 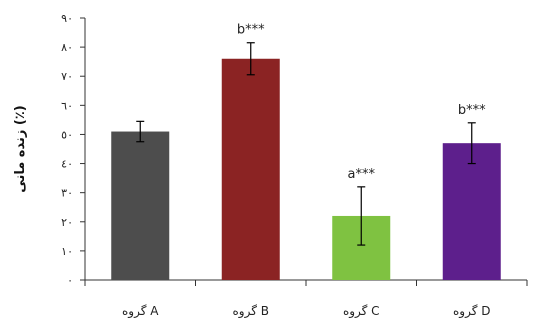 I want to click on category-label-0: گروه A, so click(x=140, y=311).